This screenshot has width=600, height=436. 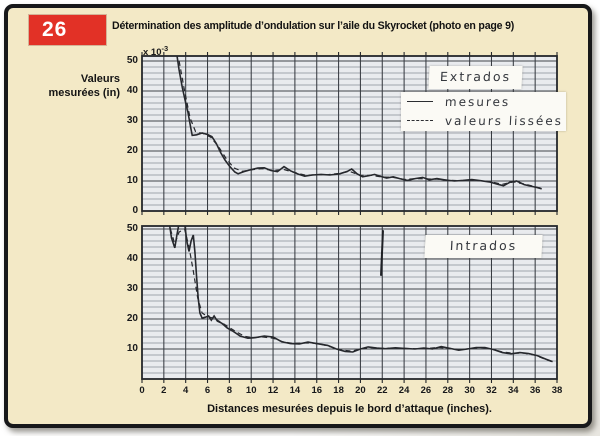 I want to click on y-axis-label-line2: mesurées (in), so click(x=84, y=93).